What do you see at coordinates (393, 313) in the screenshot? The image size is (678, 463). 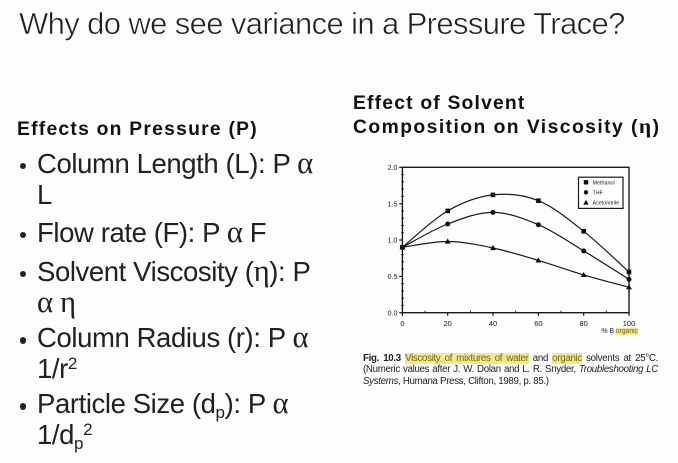 I see `svg-text: 0.0` at bounding box center [393, 313].